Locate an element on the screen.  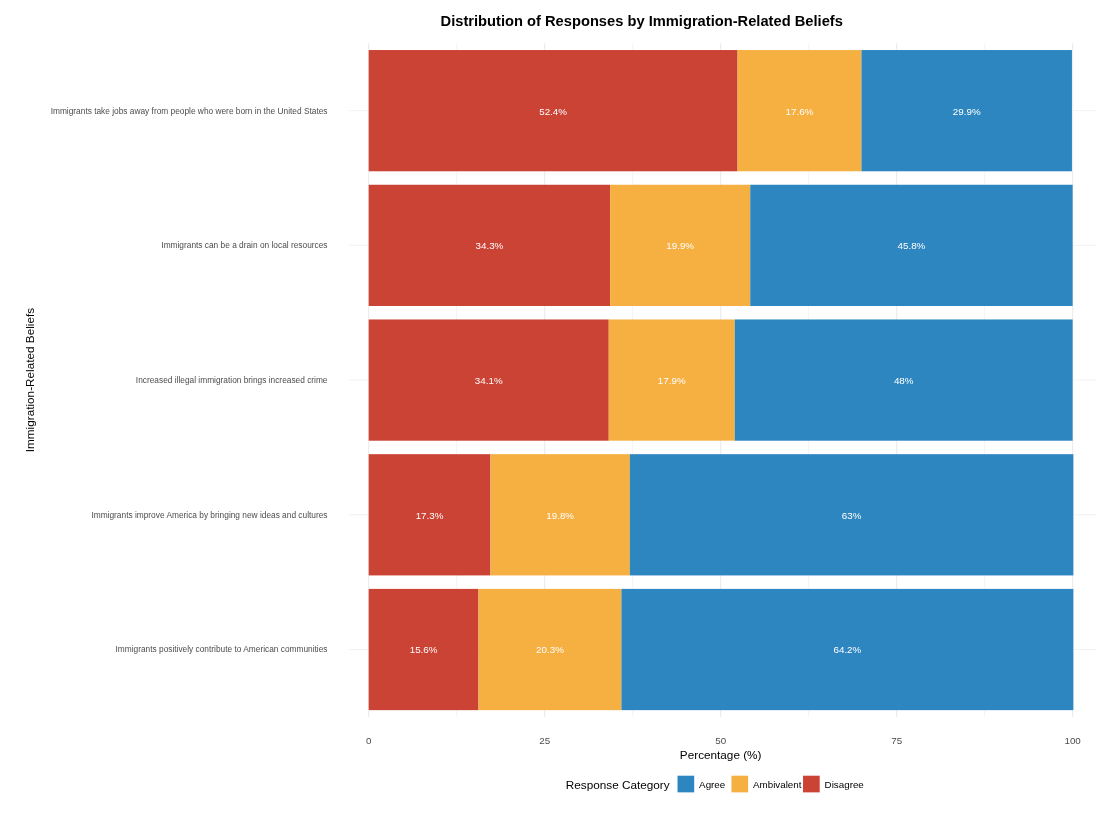
x-tick-label: 0 is located at coordinates (368, 741).